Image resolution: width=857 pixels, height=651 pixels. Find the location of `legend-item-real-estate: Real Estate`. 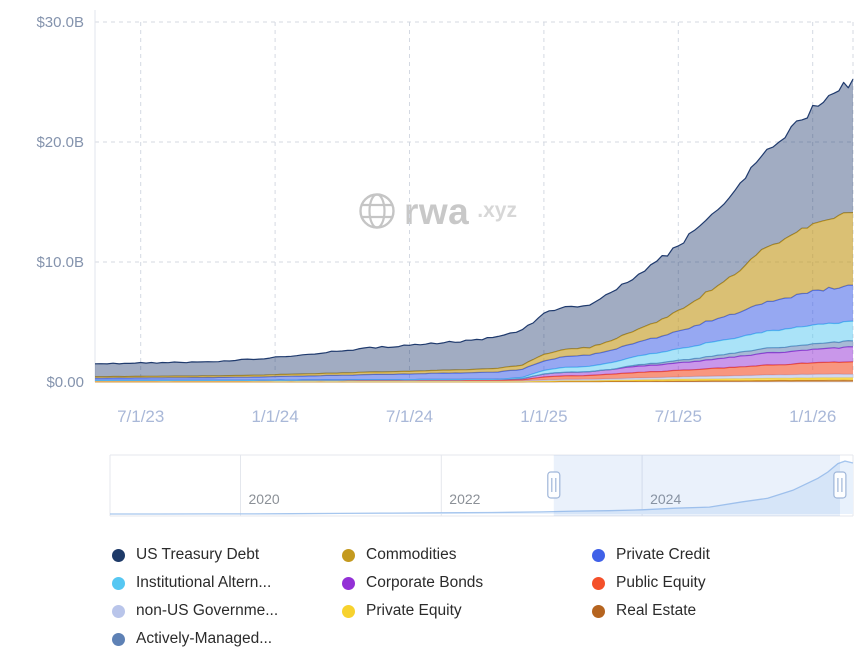

legend-item-real-estate: Real Estate is located at coordinates (651, 611).